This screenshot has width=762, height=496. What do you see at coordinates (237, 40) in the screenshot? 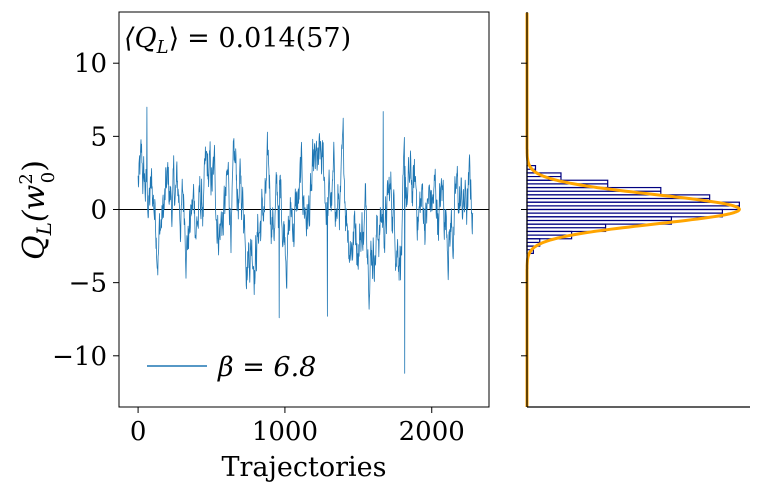
I see `mean-annotation: ⟨QL⟩ = 0.014(57)` at bounding box center [237, 40].